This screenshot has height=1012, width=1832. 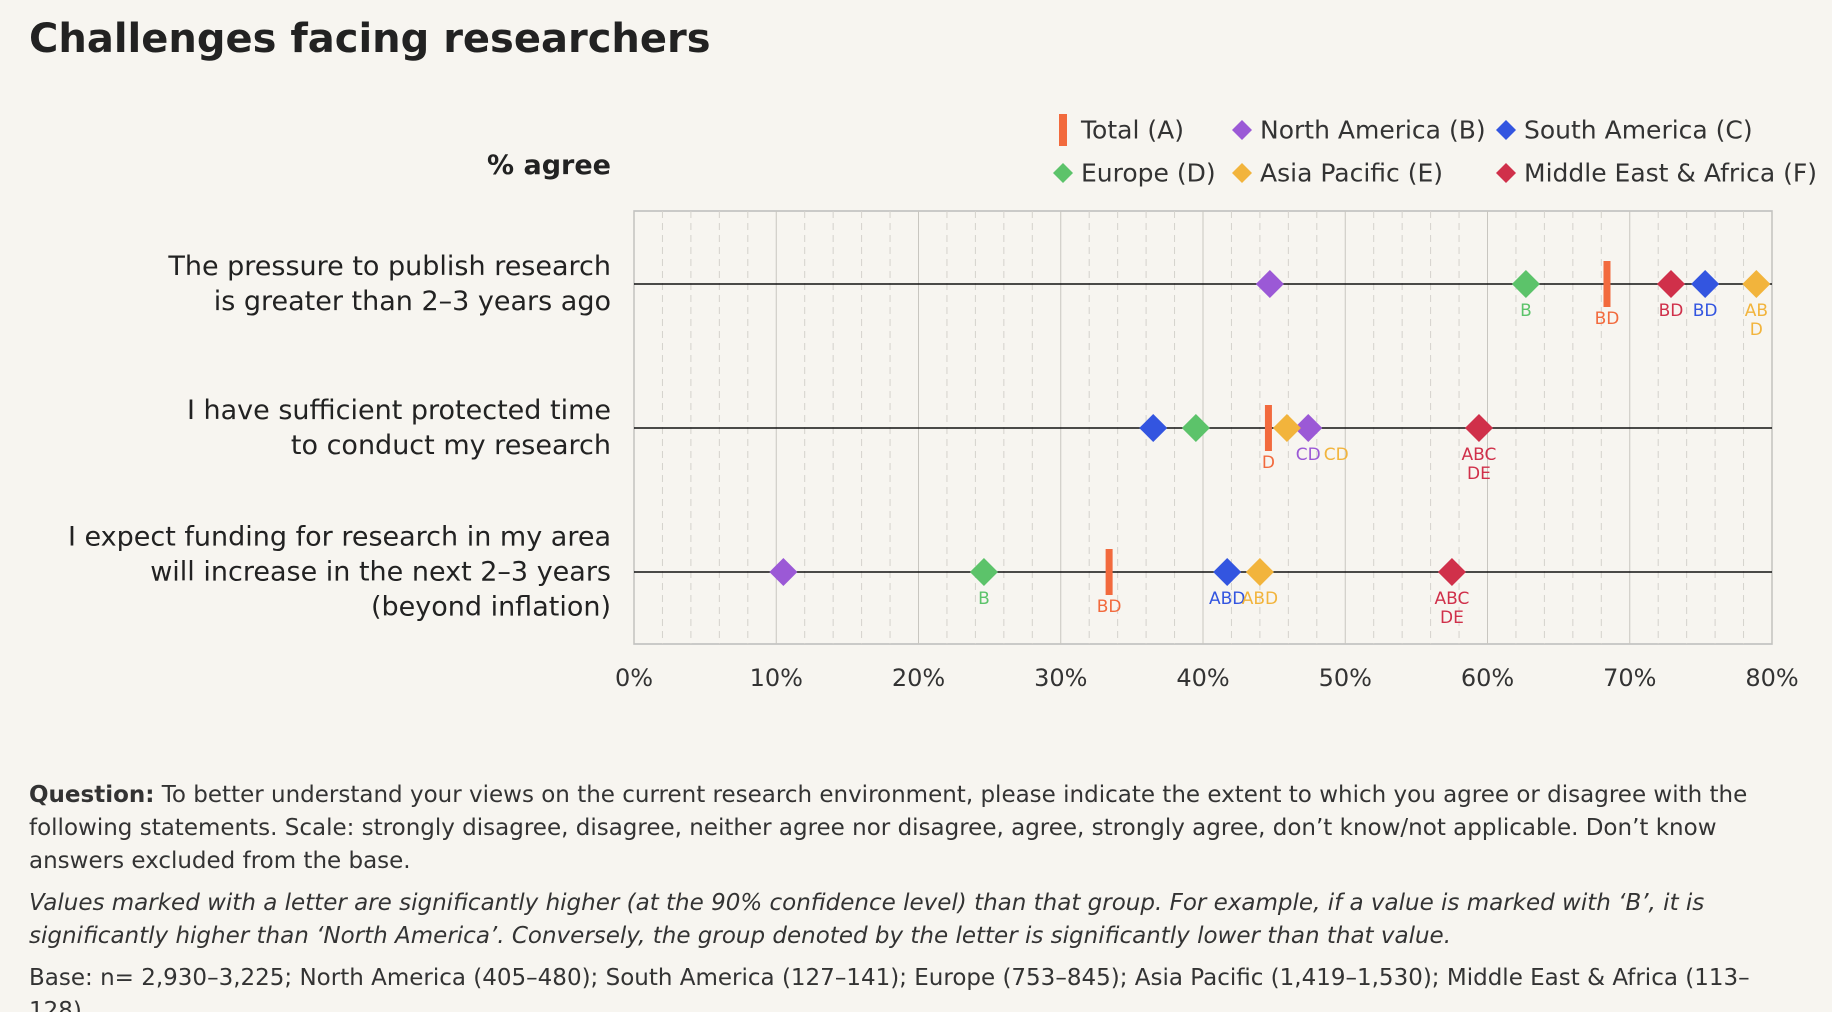 I want to click on legend-label: Total (A), so click(x=1132, y=130).